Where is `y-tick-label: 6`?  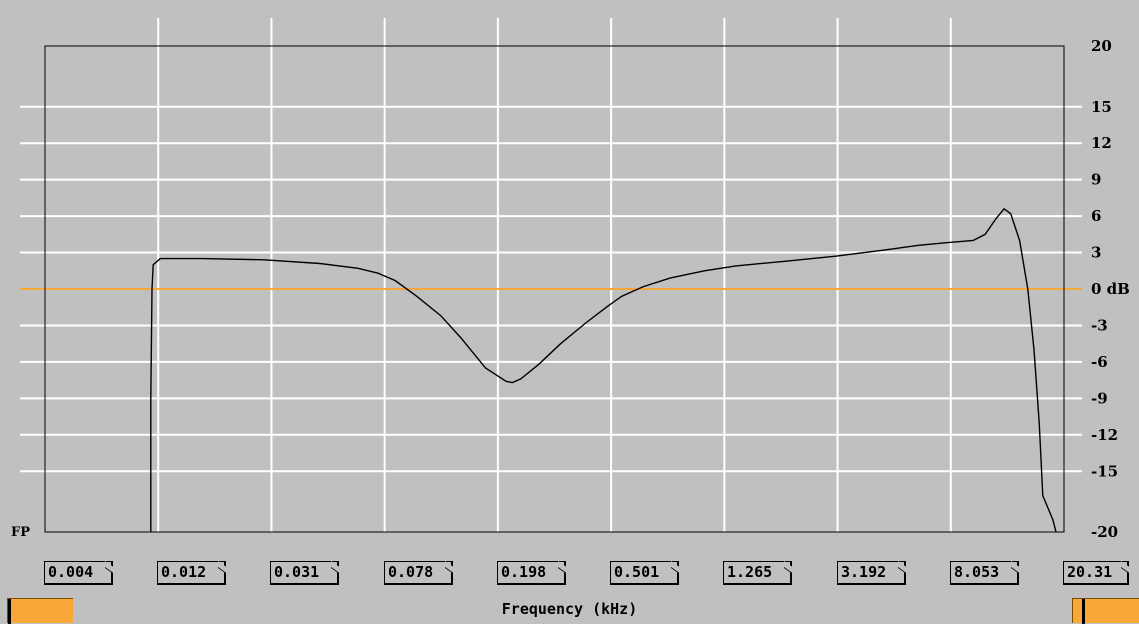 y-tick-label: 6 is located at coordinates (1096, 216).